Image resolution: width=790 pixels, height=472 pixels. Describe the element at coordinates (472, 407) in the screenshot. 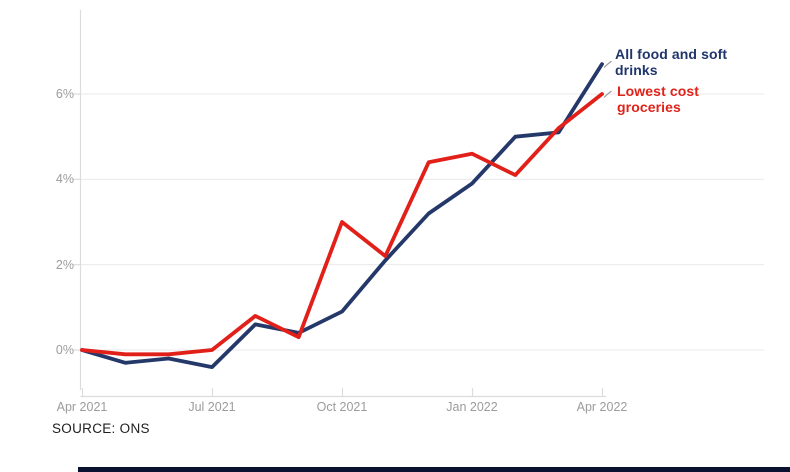

I see `x-tick-label: Jan 2022` at that location.